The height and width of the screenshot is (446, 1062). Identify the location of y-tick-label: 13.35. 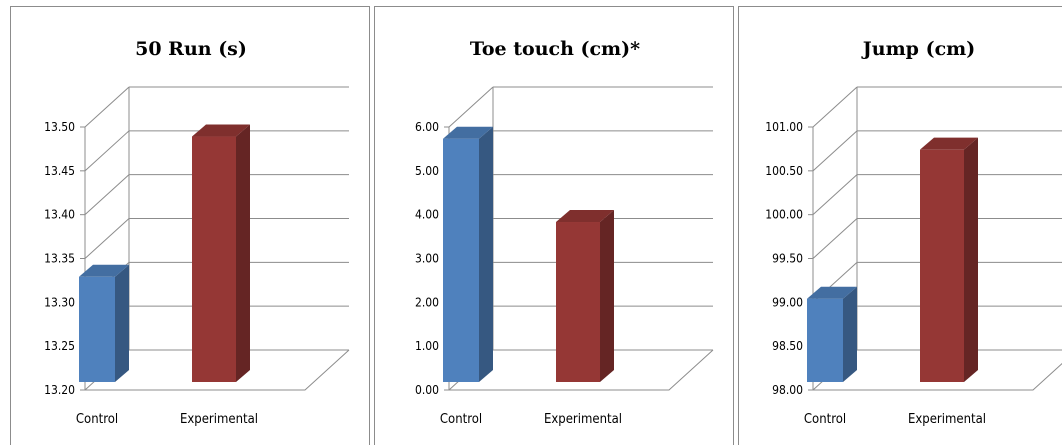
(59, 259).